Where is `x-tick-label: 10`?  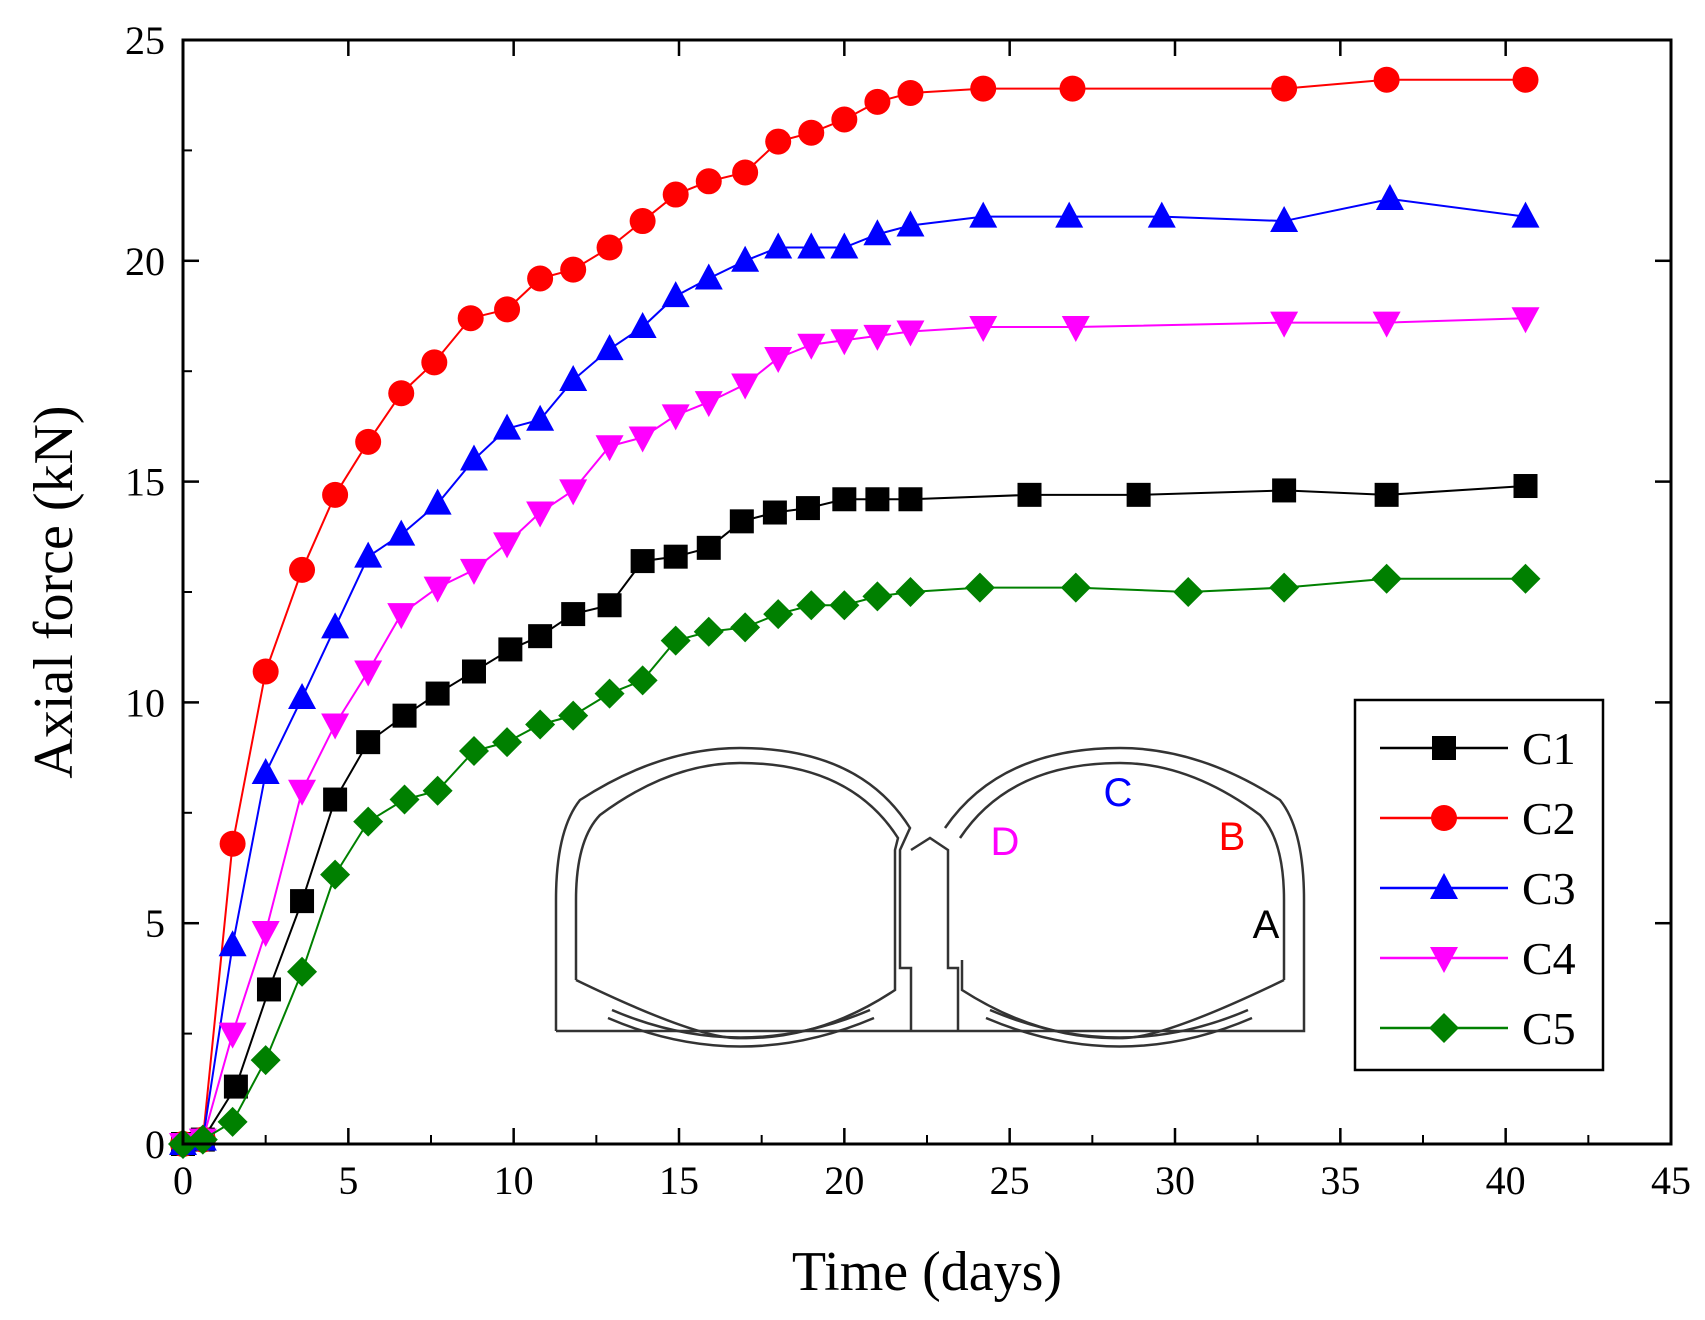 x-tick-label: 10 is located at coordinates (514, 1180).